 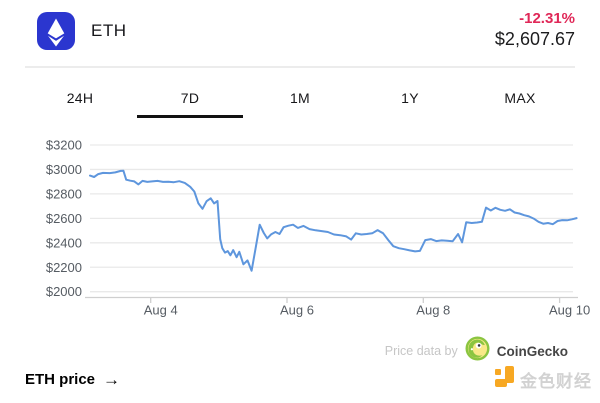 What do you see at coordinates (547, 18) in the screenshot?
I see `price-change-percent: -12.31%` at bounding box center [547, 18].